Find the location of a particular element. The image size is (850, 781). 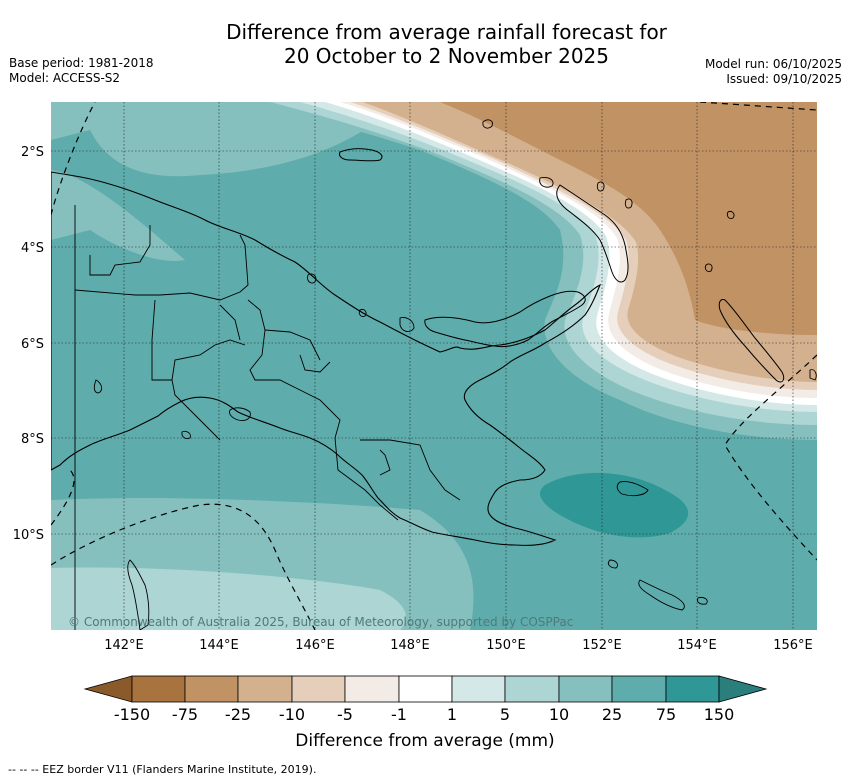

meta-right: Model run: 06/10/2025 Issued: 09/10/2025 is located at coordinates (773, 72).